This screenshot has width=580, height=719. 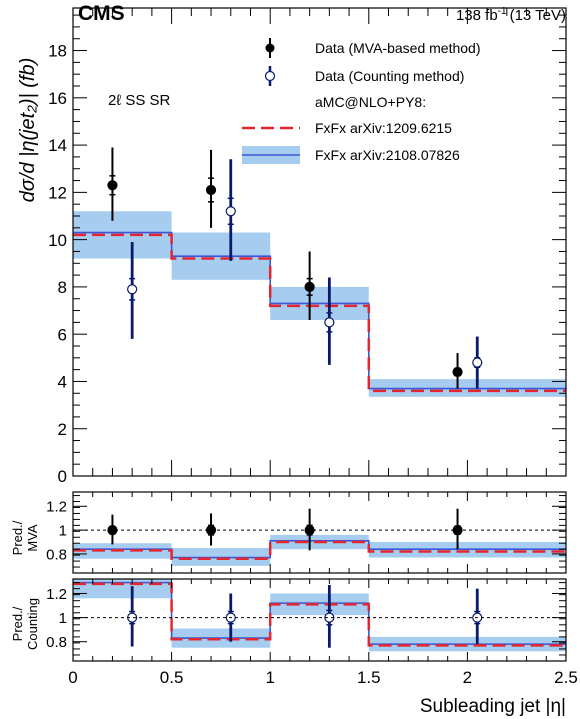 What do you see at coordinates (370, 102) in the screenshot?
I see `legend-generator-header: aMC@NLO+PY8:` at bounding box center [370, 102].